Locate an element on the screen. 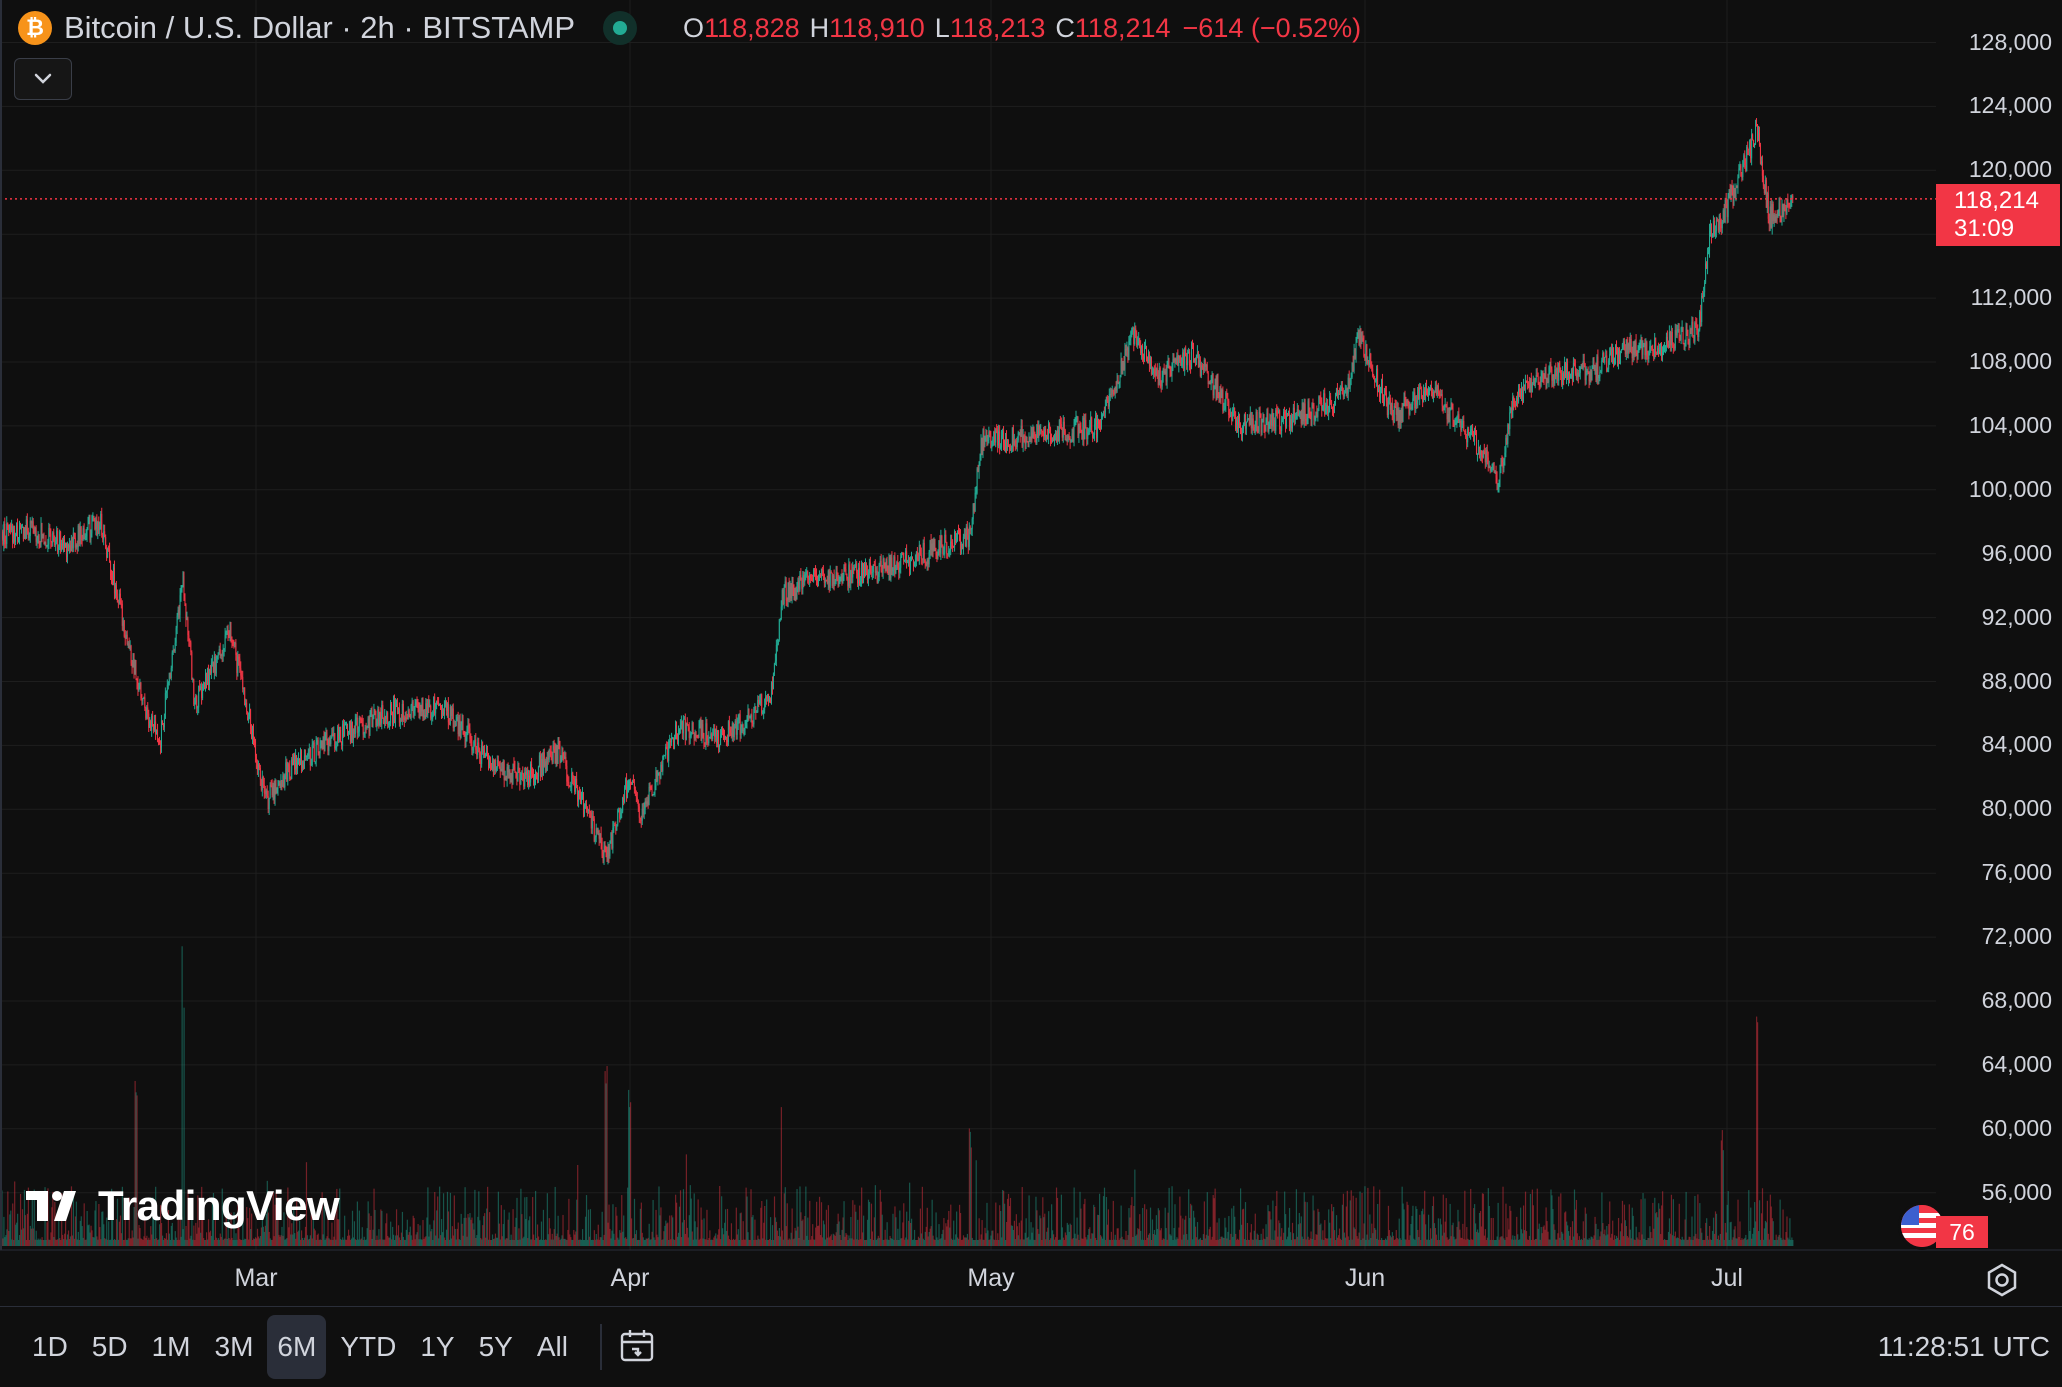 This screenshot has width=2062, height=1387. volume-bar is located at coordinates (809, 1223).